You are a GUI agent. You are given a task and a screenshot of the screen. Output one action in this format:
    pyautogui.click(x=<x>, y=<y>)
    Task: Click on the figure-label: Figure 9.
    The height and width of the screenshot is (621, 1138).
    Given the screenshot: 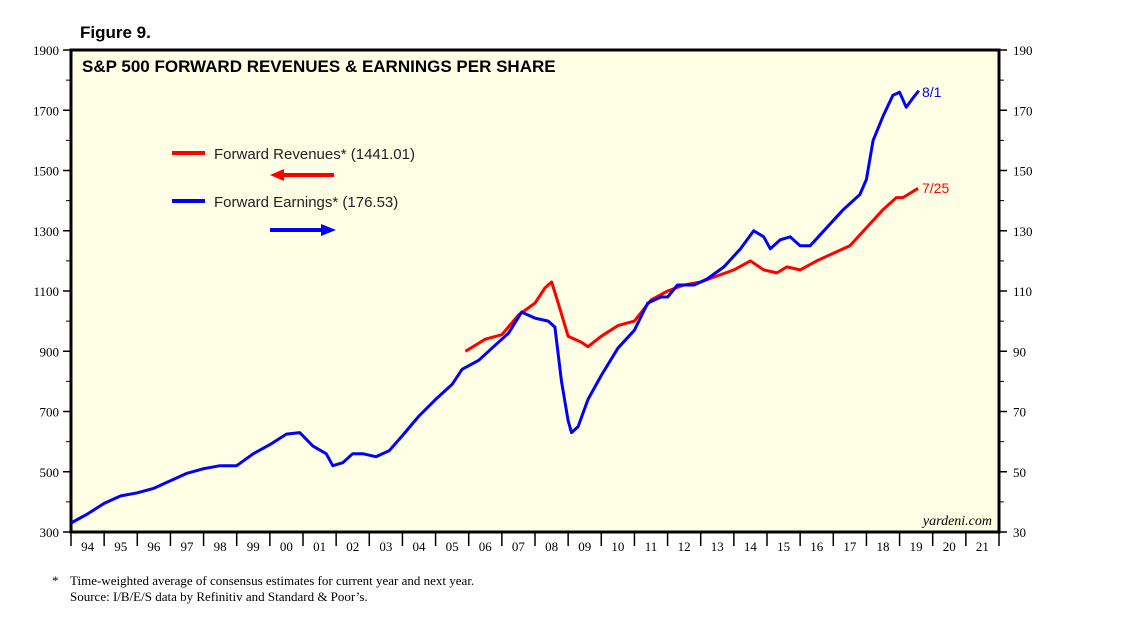 What is the action you would take?
    pyautogui.click(x=115, y=32)
    